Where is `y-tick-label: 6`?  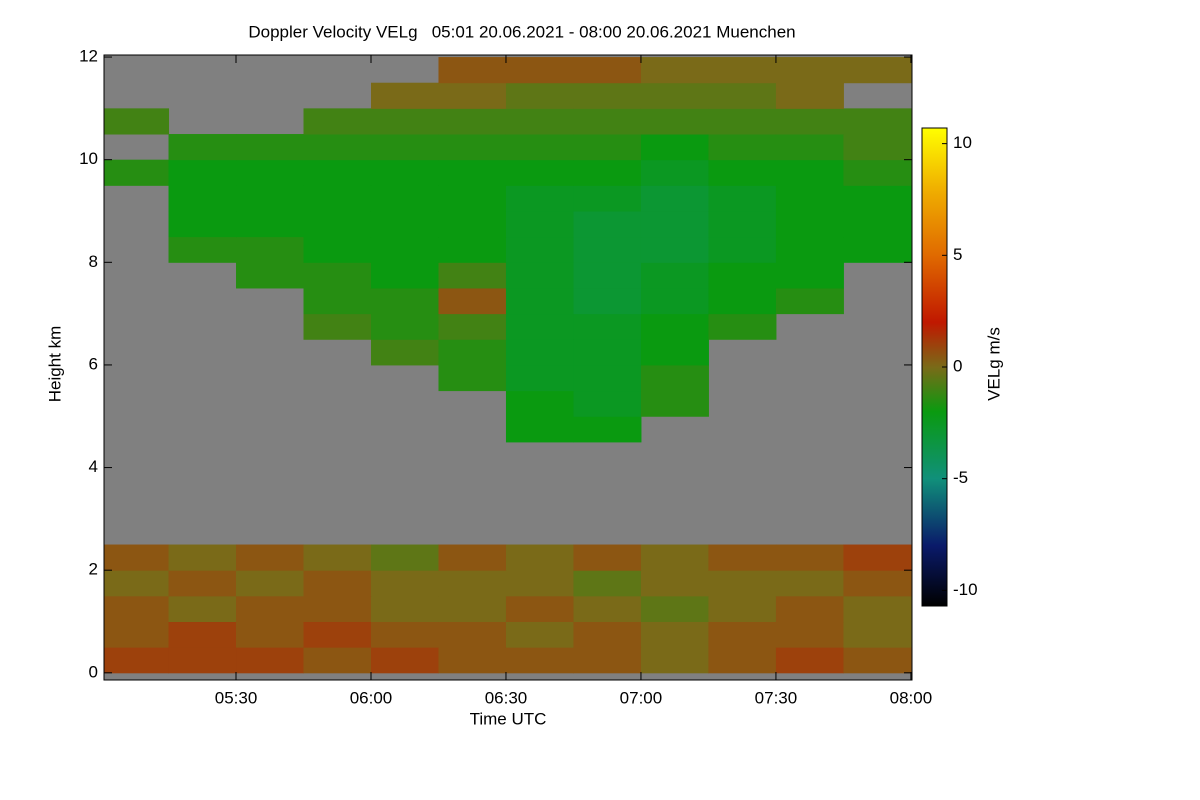
y-tick-label: 6 is located at coordinates (93, 363).